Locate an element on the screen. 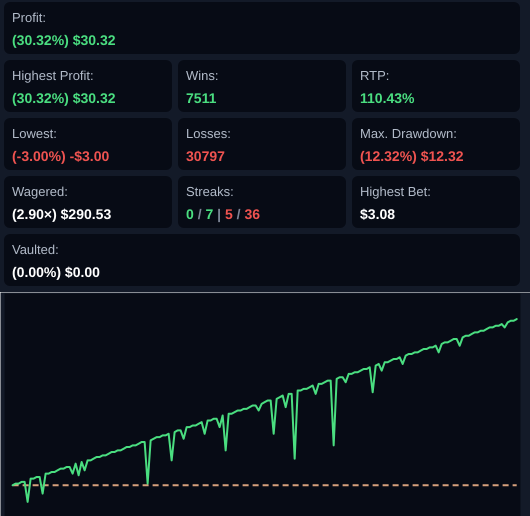 The width and height of the screenshot is (530, 516). text: 110.43% is located at coordinates (387, 98).